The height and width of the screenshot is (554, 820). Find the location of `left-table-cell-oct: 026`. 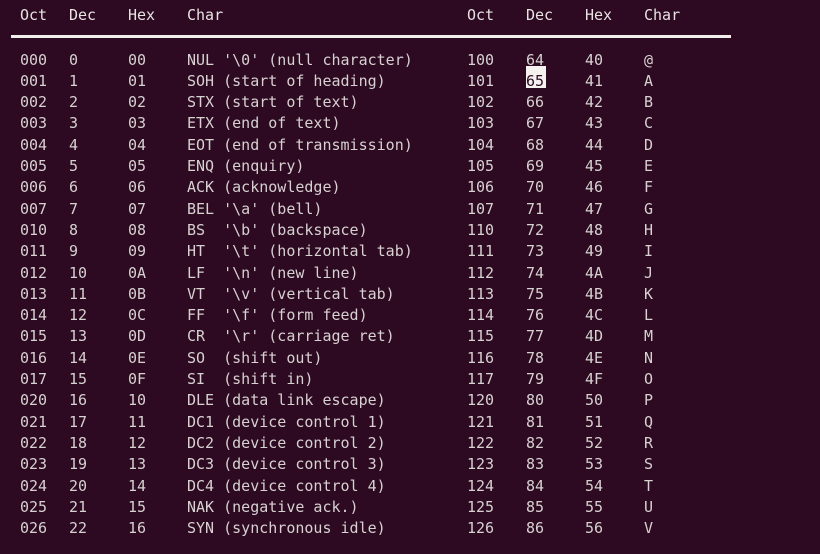

left-table-cell-oct: 026 is located at coordinates (34, 528).